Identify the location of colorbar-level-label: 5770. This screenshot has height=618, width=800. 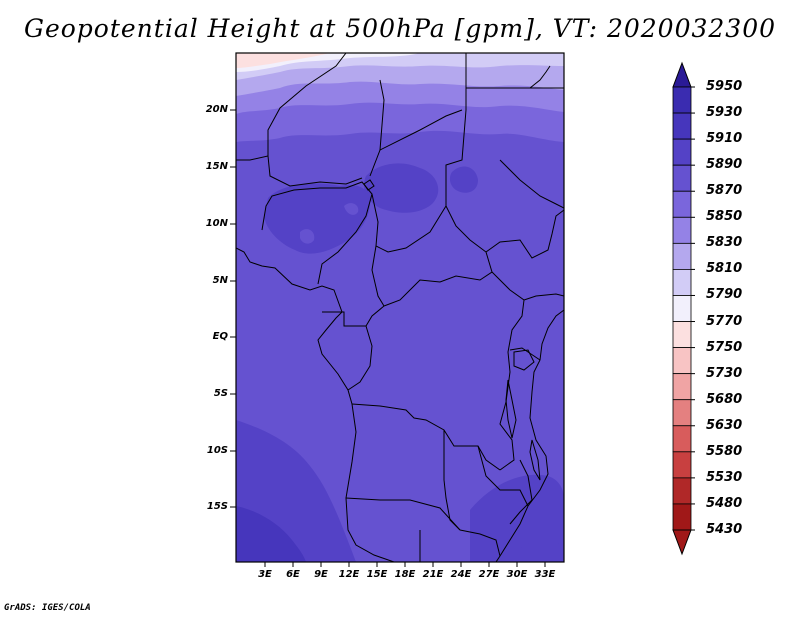
(724, 321).